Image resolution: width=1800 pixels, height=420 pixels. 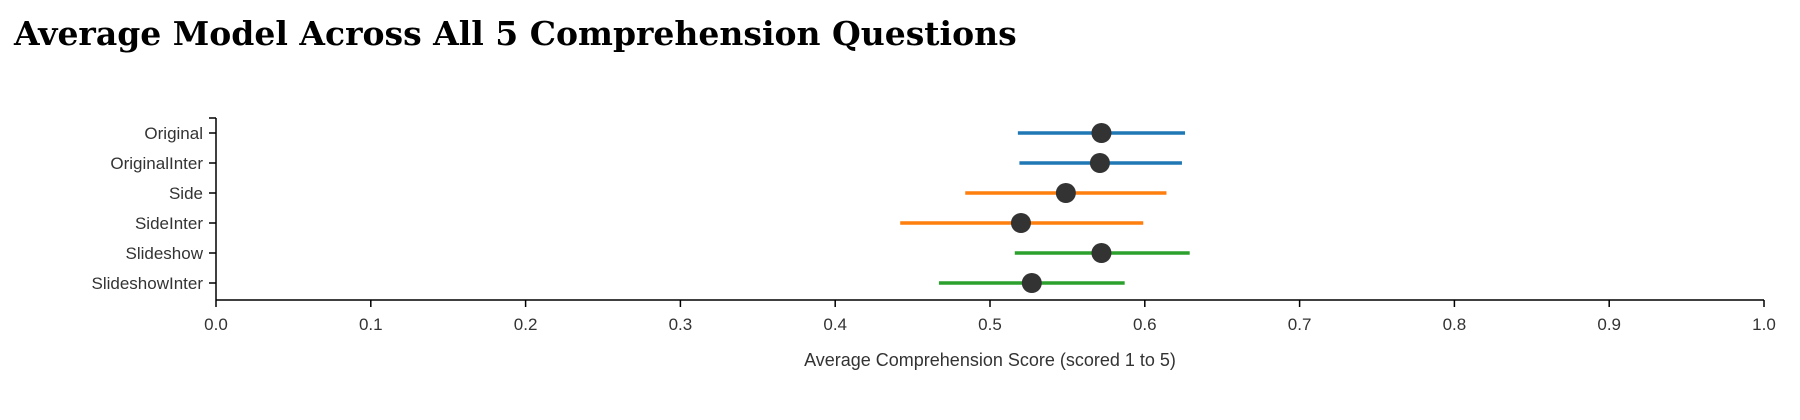 What do you see at coordinates (526, 324) in the screenshot?
I see `x-tick-label: 0.2` at bounding box center [526, 324].